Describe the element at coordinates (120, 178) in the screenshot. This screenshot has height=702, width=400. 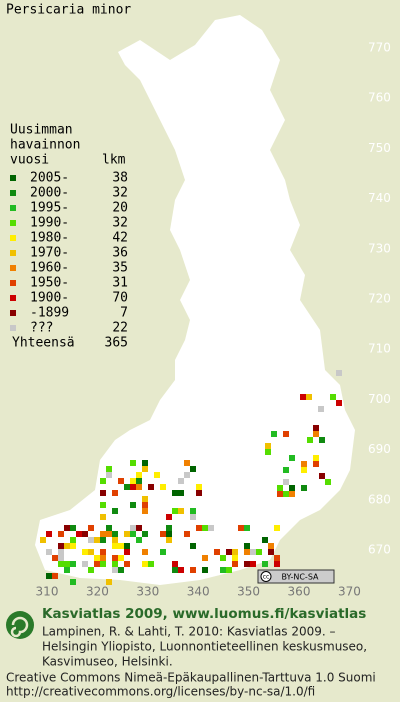
I see `legend-count: 38` at that location.